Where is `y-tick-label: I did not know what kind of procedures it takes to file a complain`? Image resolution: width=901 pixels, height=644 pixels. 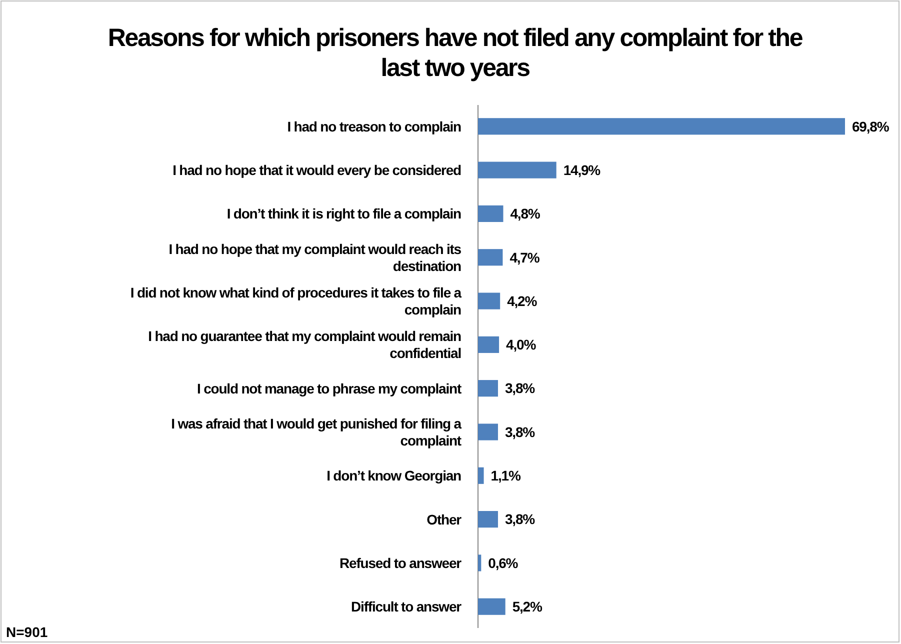
y-tick-label: I did not know what kind of procedures it takes to file a complain is located at coordinates (296, 301).